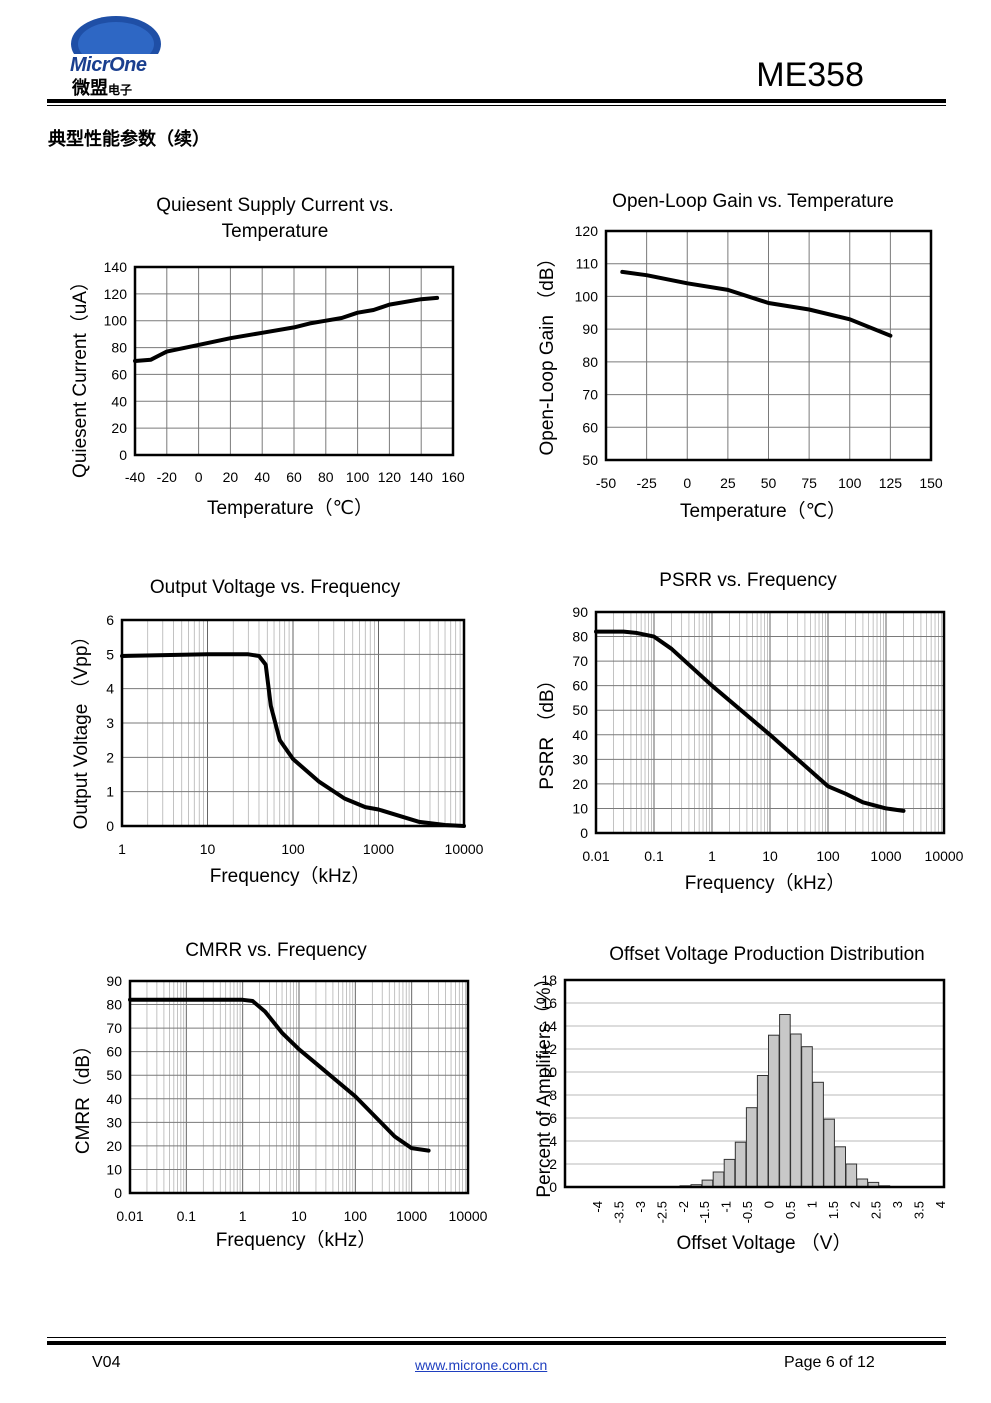 The height and width of the screenshot is (1403, 991). What do you see at coordinates (294, 477) in the screenshot?
I see `x-tick-label: 60` at bounding box center [294, 477].